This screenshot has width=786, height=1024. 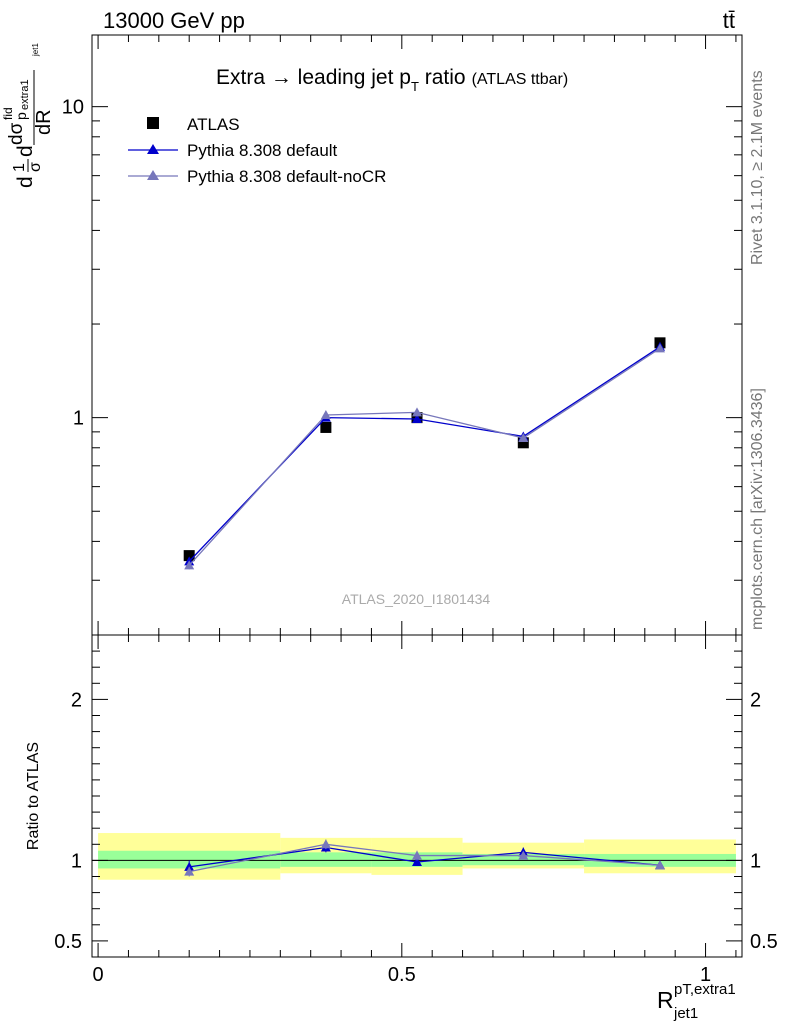 I want to click on y-label-frac-num: 1, so click(x=19, y=167).